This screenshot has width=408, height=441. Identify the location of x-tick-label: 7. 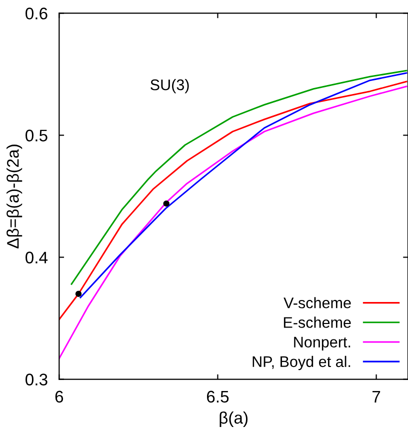
(376, 396).